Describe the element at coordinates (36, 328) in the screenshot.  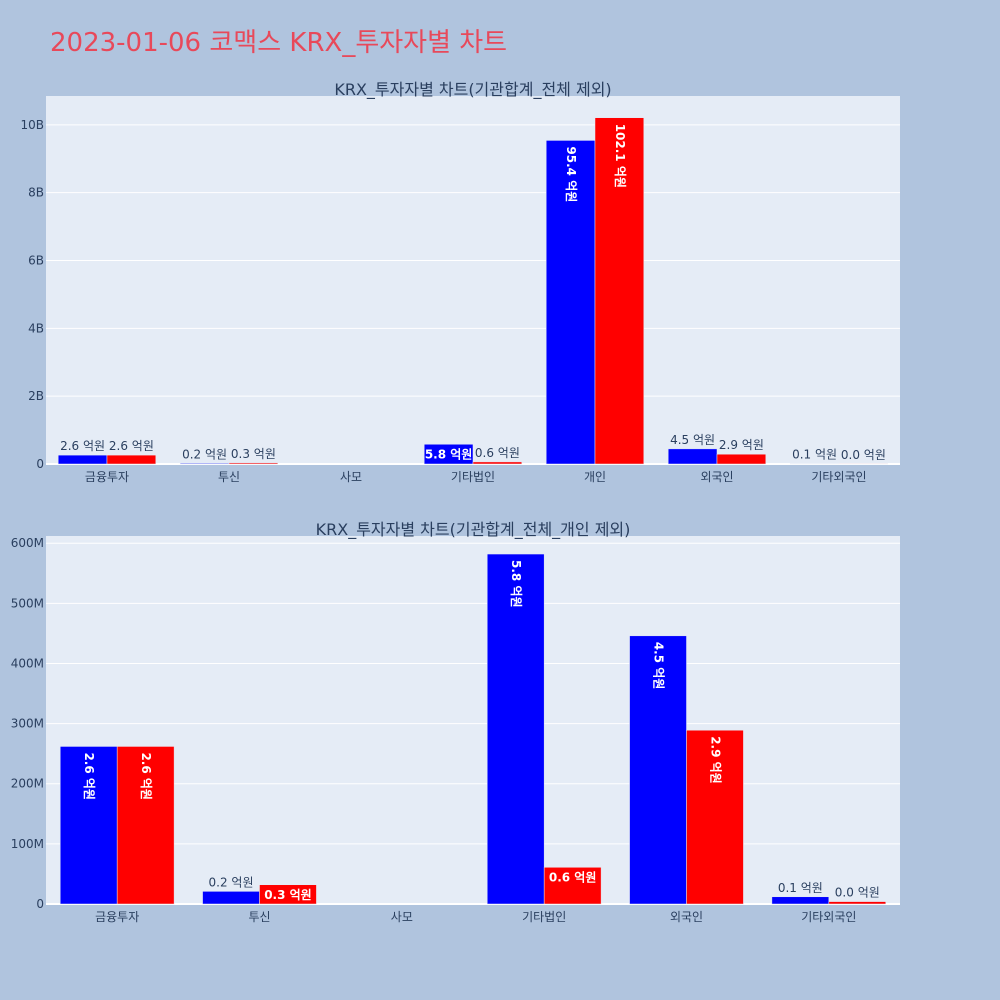
I see `y-tick-label: 4B` at that location.